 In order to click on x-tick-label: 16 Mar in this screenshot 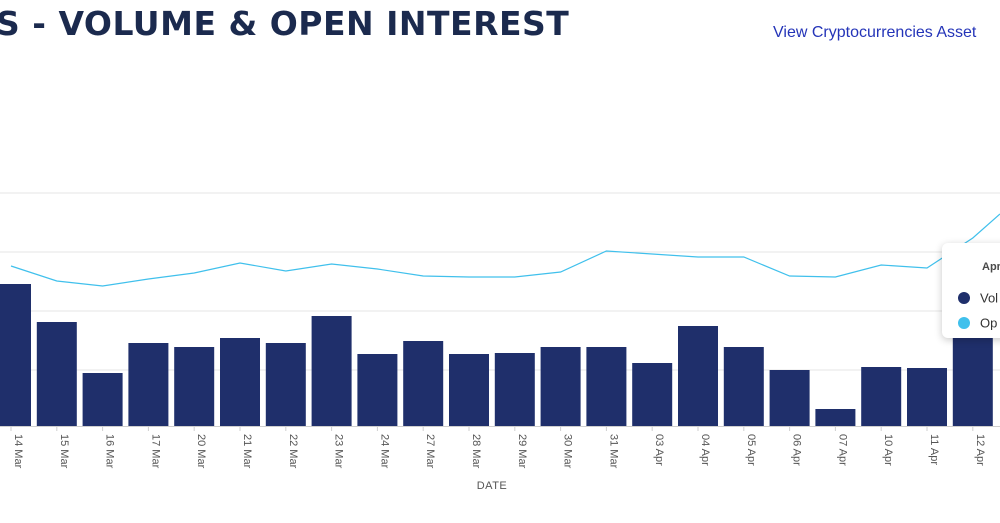, I will do `click(110, 451)`.